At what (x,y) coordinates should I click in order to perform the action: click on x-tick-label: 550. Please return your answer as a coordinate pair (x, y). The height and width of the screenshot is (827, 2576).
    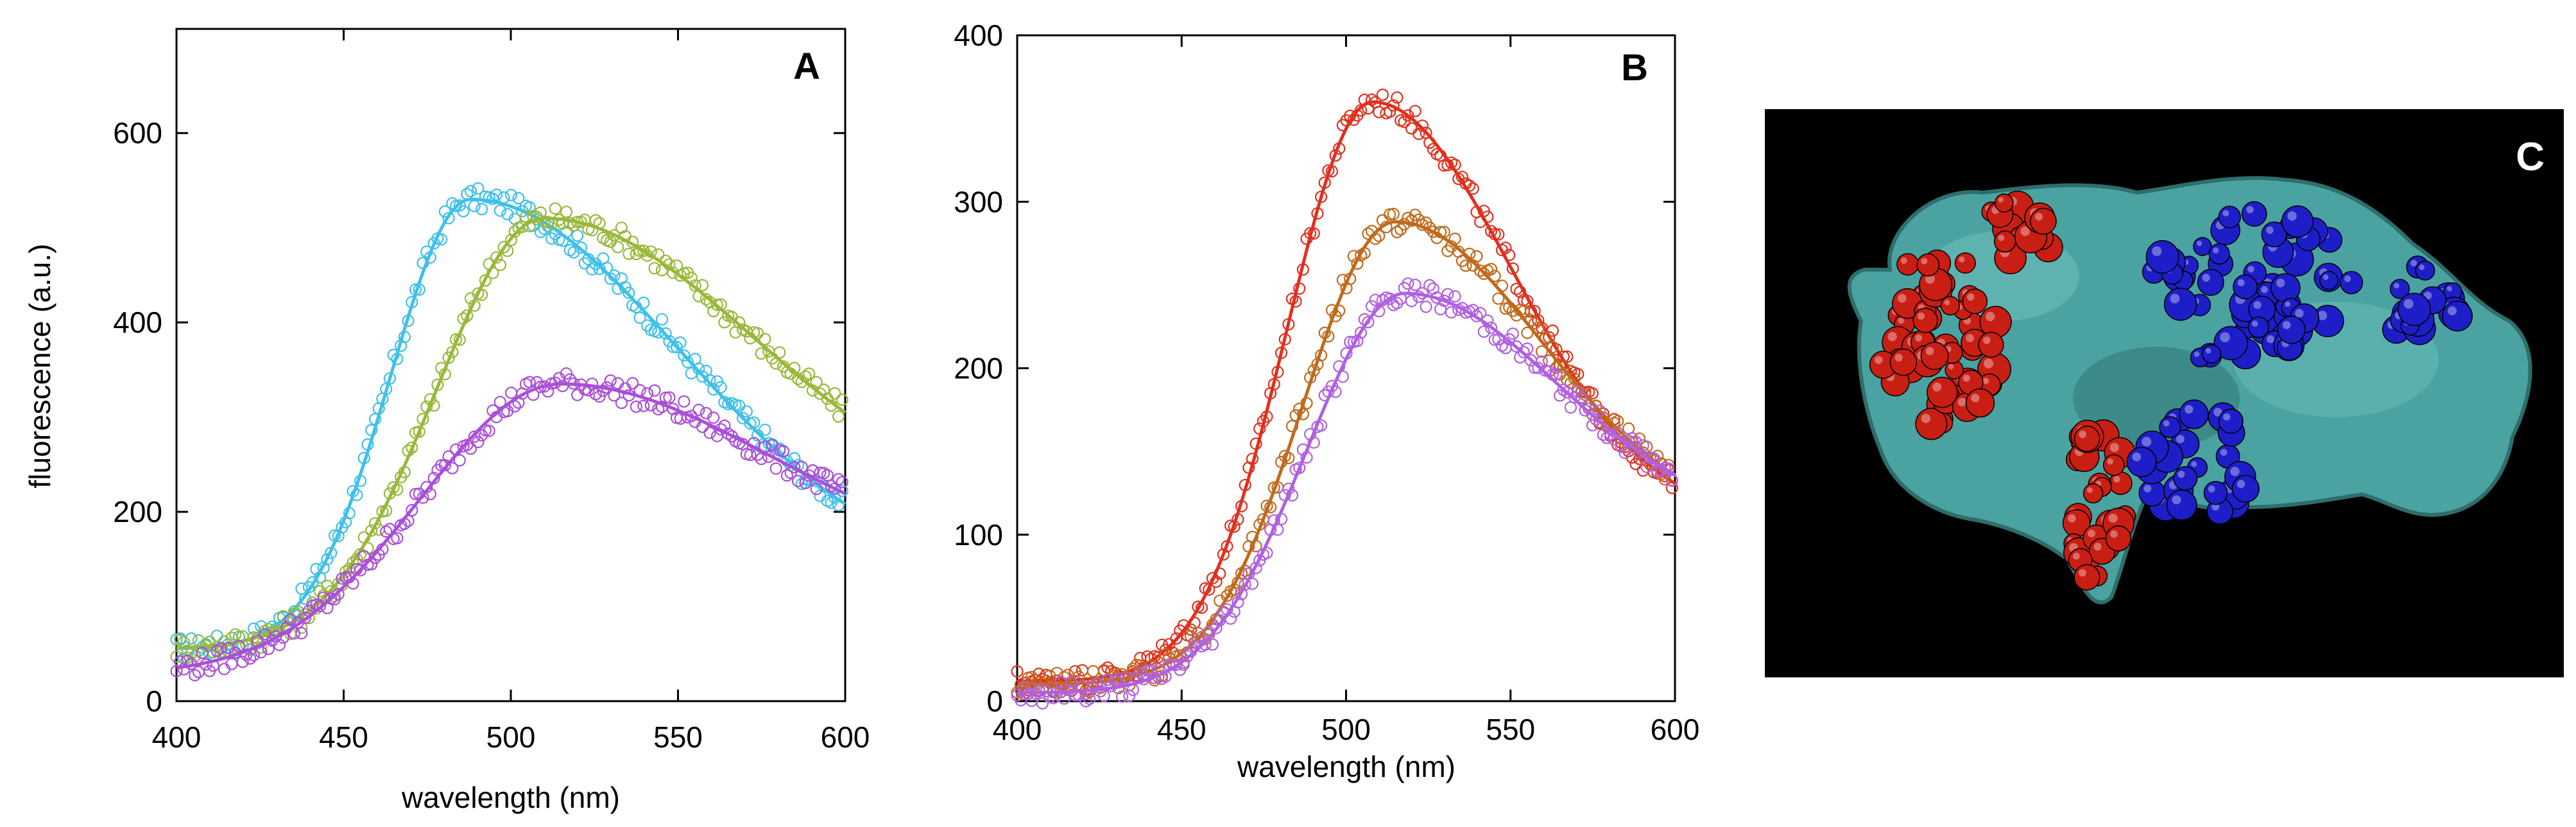
    Looking at the image, I should click on (678, 737).